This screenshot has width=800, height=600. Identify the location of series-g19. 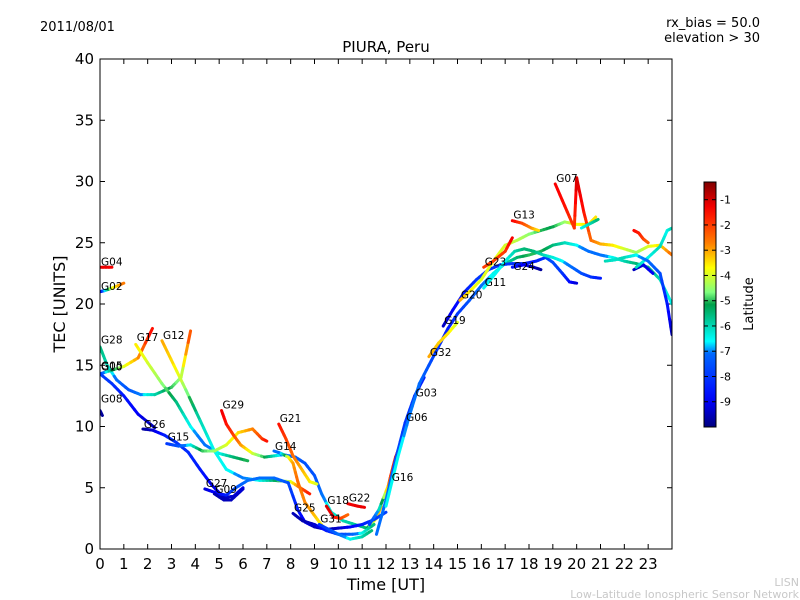
(510, 291).